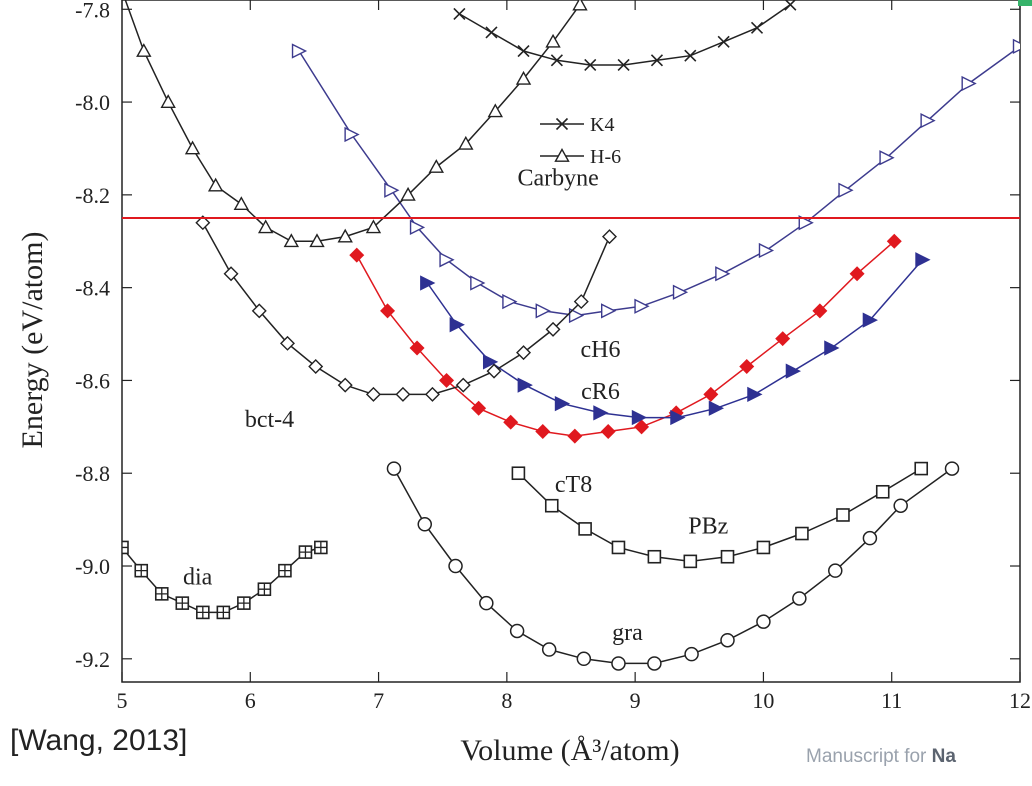 Image resolution: width=1032 pixels, height=786 pixels. Describe the element at coordinates (605, 157) in the screenshot. I see `legend-label: H-6` at that location.